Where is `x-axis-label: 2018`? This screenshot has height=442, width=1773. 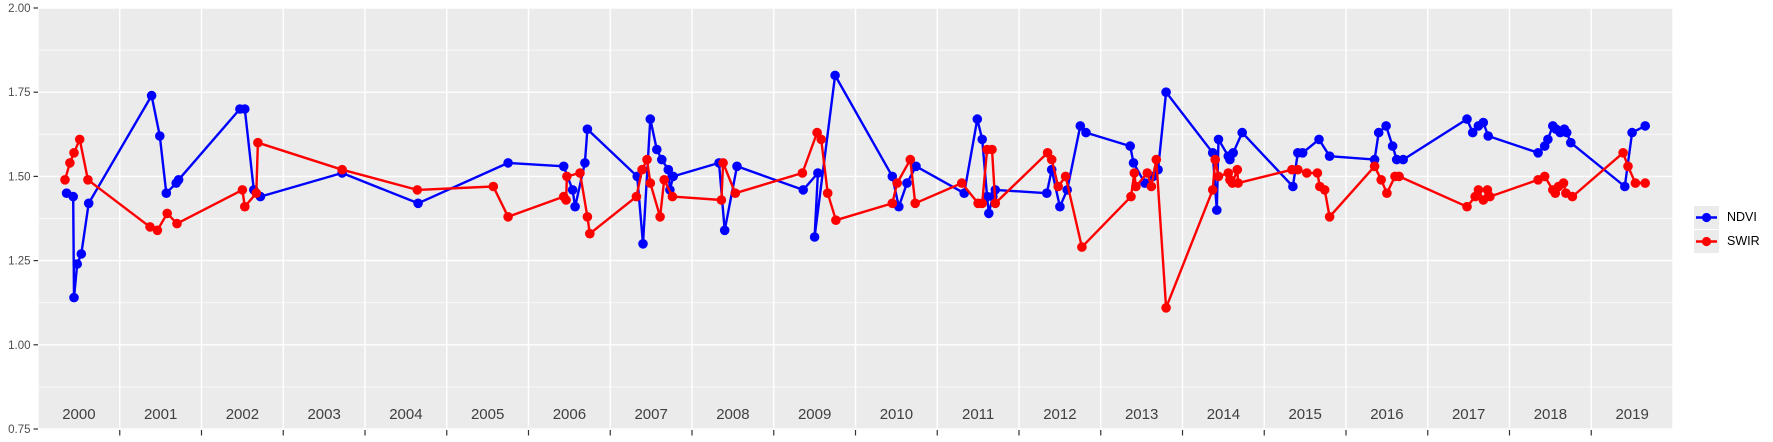 x-axis-label: 2018 is located at coordinates (1550, 414).